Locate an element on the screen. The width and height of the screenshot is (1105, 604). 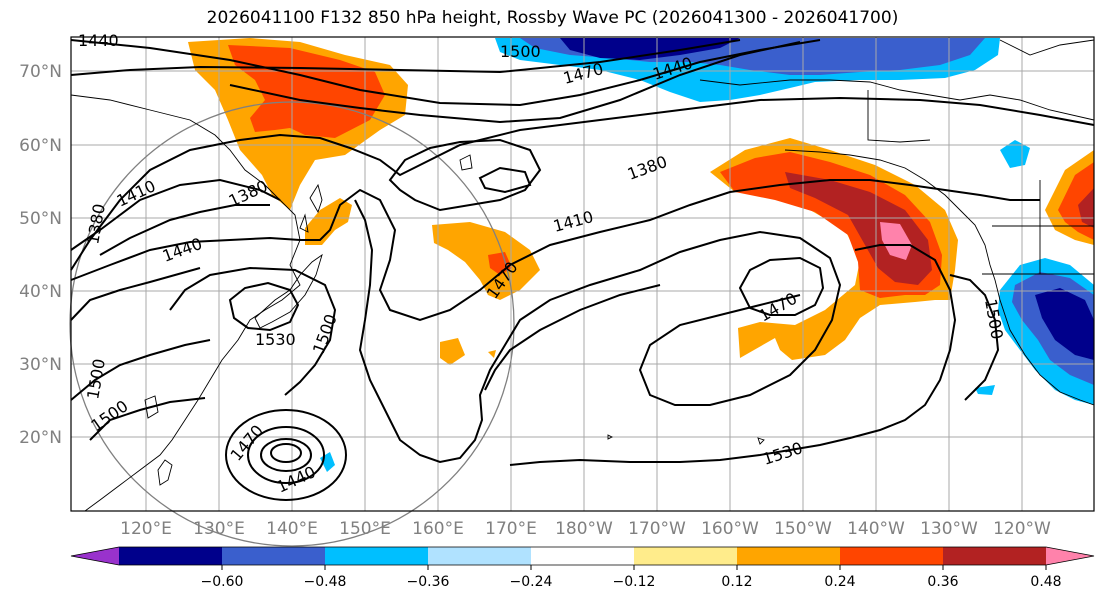
lon-label: 170°E is located at coordinates (511, 529).